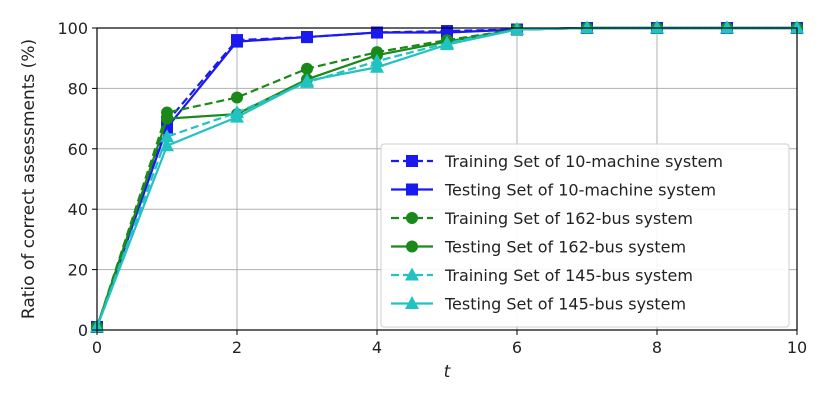  What do you see at coordinates (565, 247) in the screenshot?
I see `legend-label: Testing Set of 162-bus system` at bounding box center [565, 247].